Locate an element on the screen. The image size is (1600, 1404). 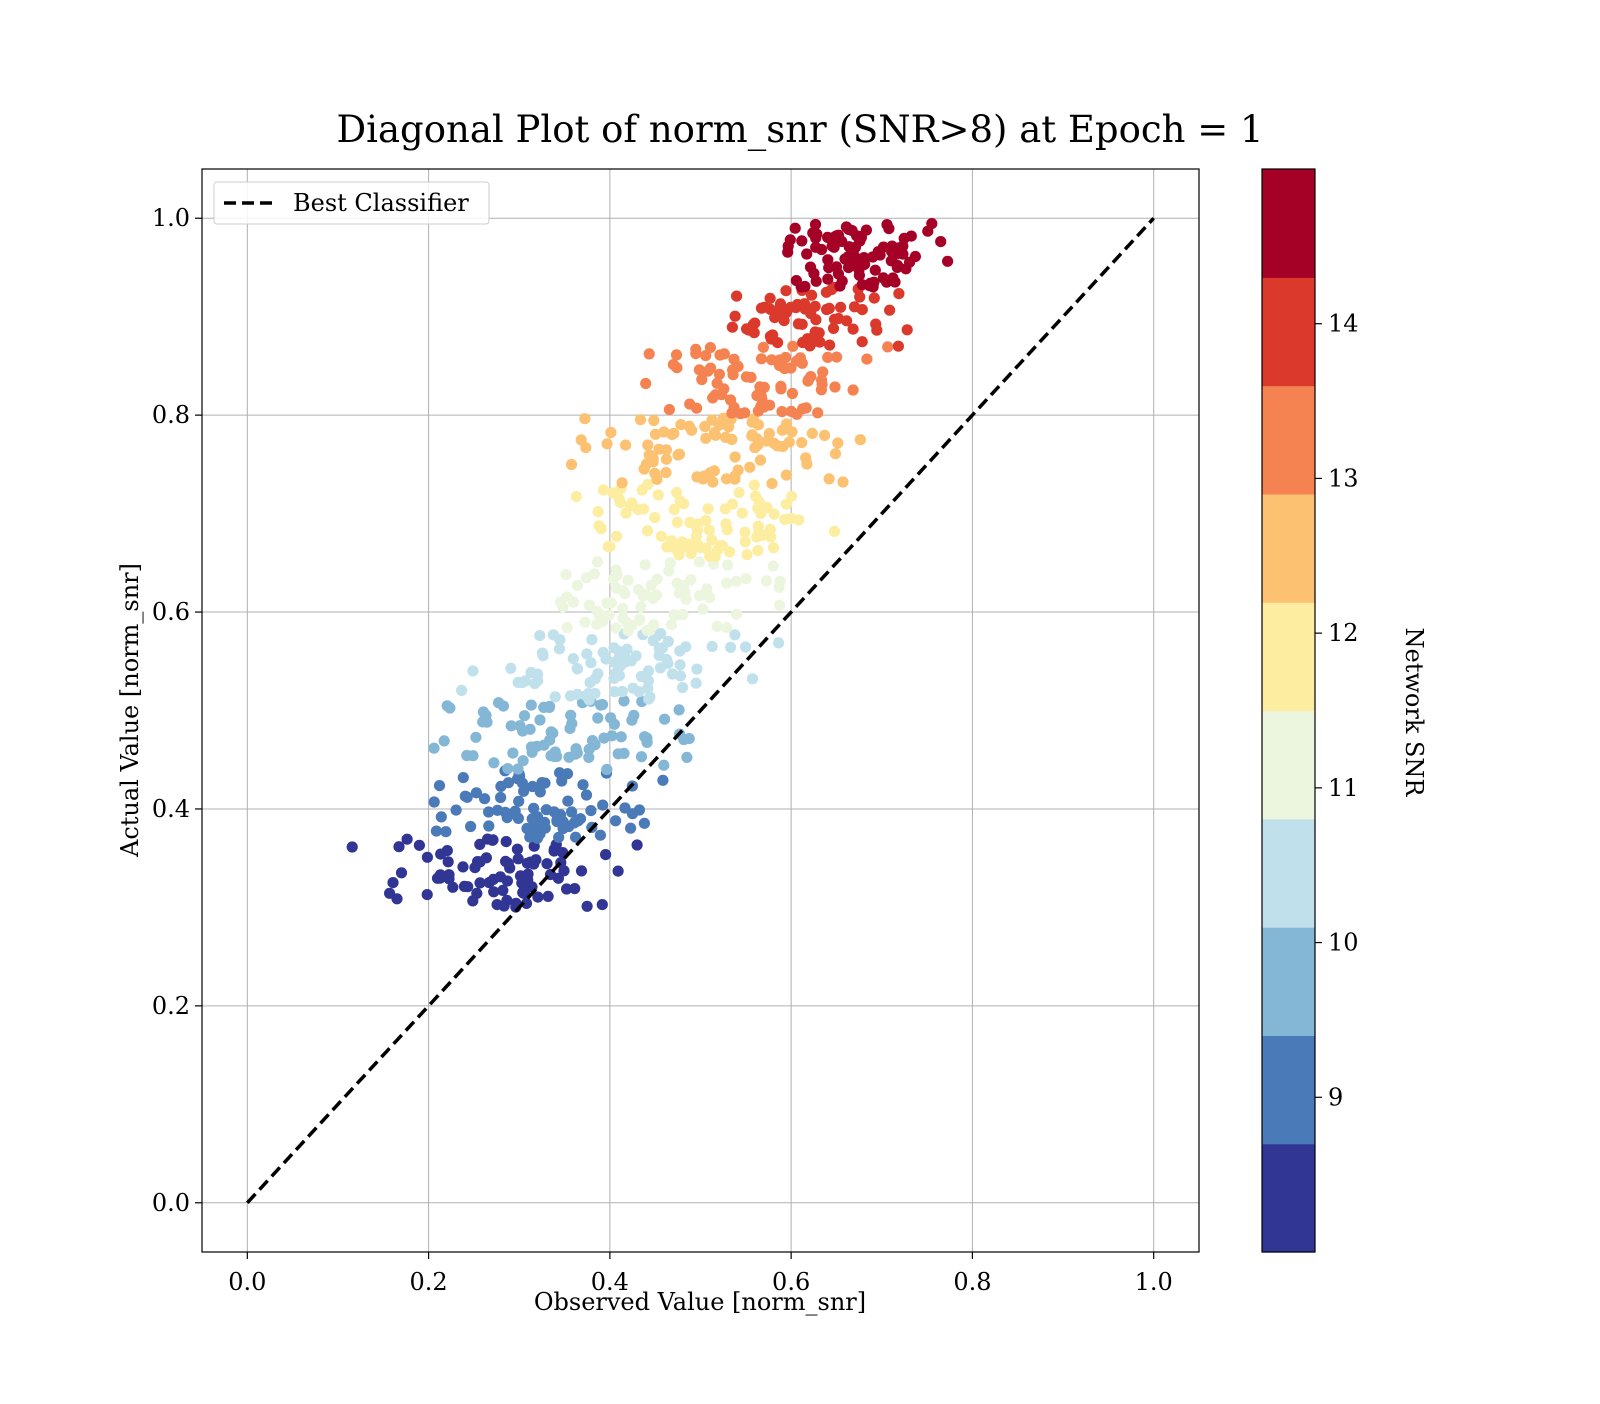
y-axis-label: Actual Value [norm_snr] is located at coordinates (130, 710).